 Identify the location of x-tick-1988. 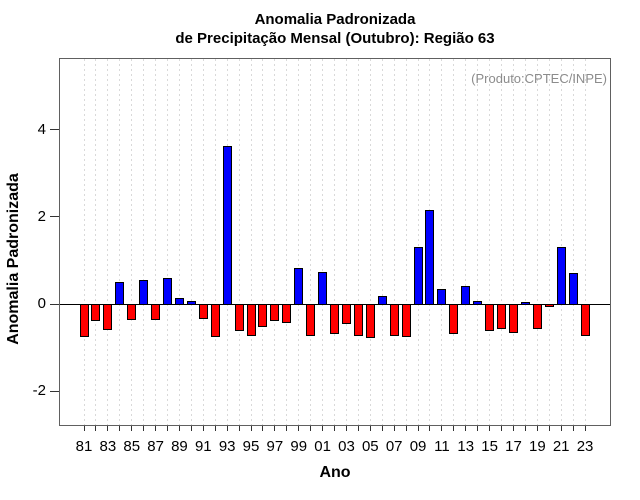
(167, 428).